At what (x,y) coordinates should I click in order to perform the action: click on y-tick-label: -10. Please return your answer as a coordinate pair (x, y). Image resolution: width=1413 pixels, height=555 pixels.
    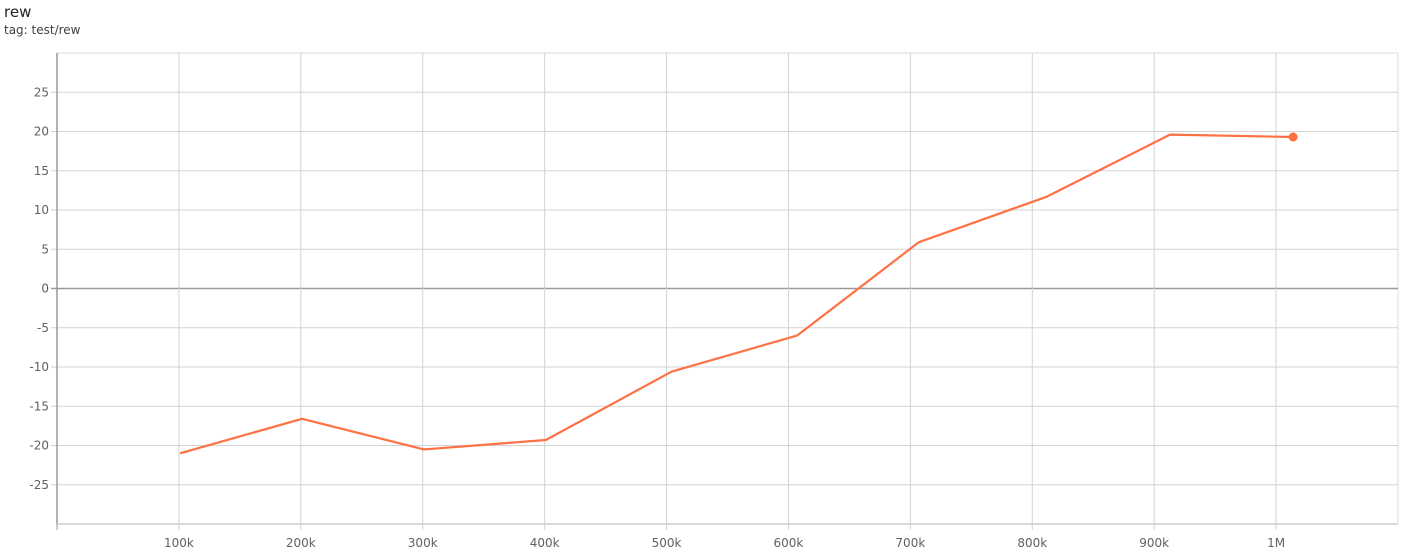
    Looking at the image, I should click on (39, 367).